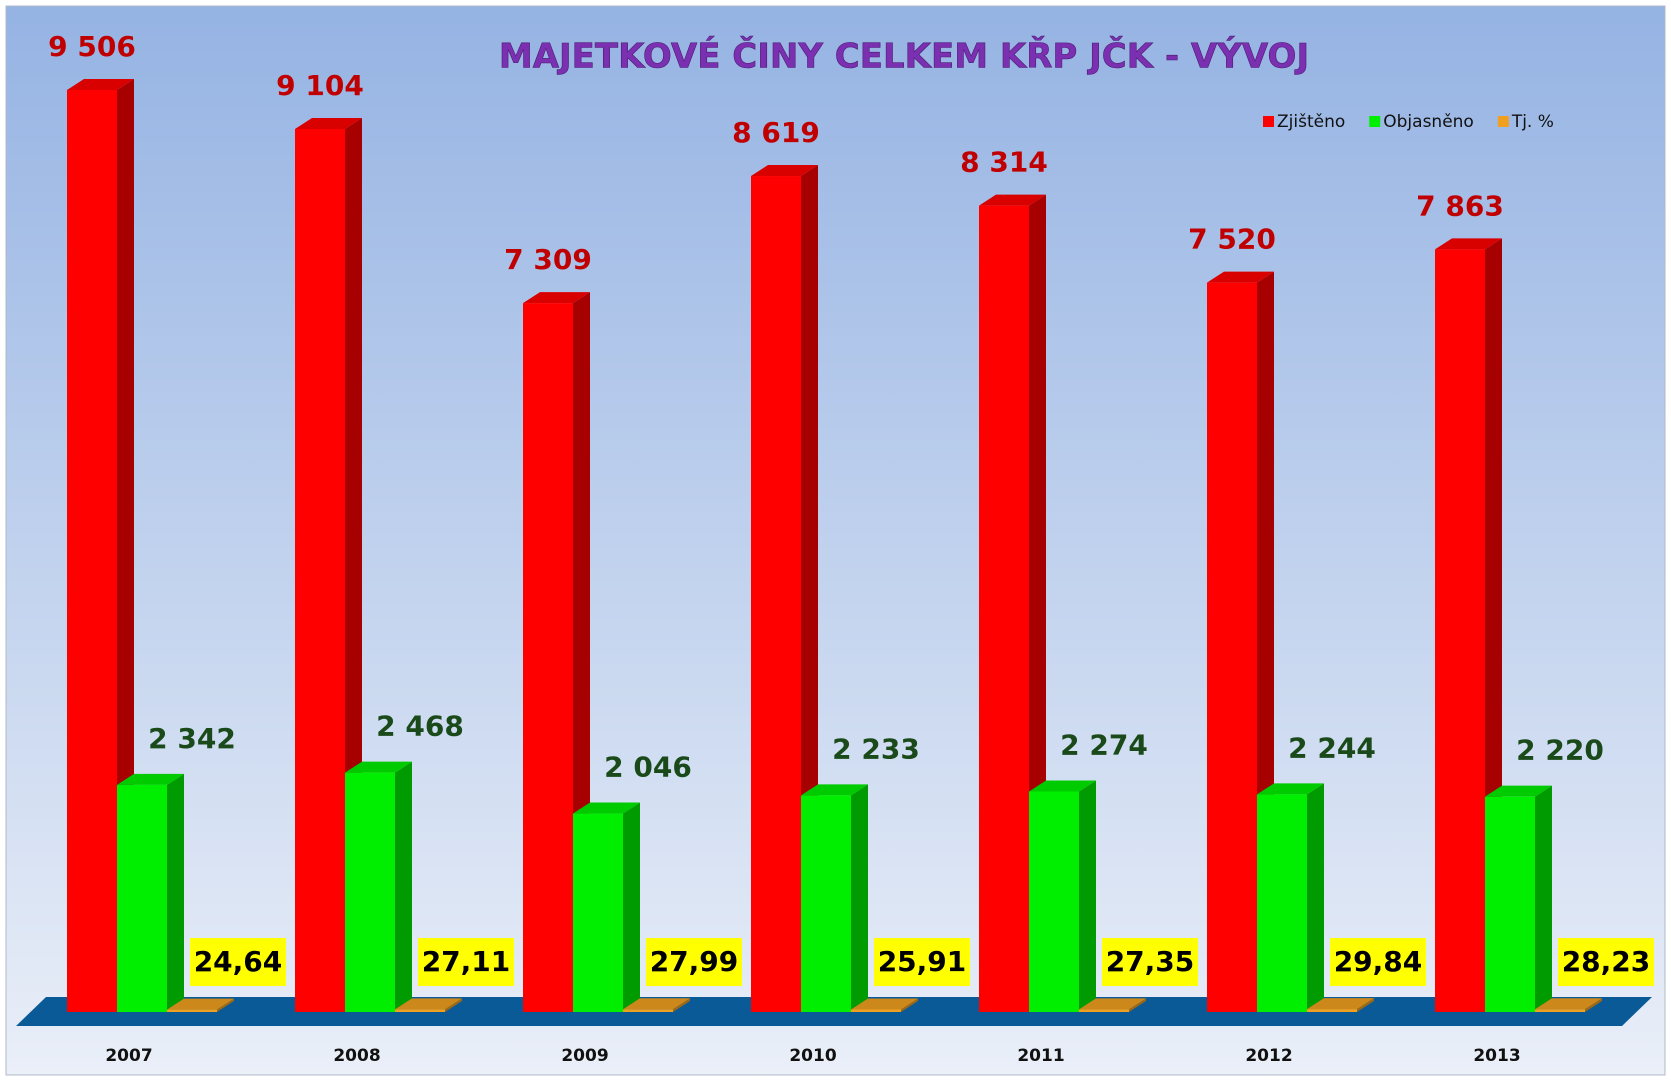 The height and width of the screenshot is (1081, 1671). What do you see at coordinates (648, 767) in the screenshot?
I see `value-label: 2 046` at bounding box center [648, 767].